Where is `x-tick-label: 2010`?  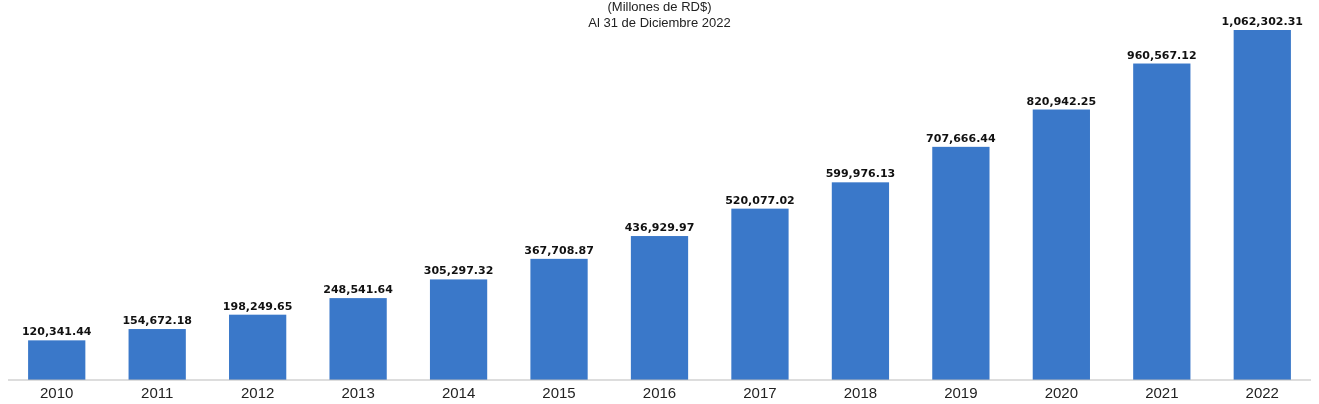 x-tick-label: 2010 is located at coordinates (57, 392).